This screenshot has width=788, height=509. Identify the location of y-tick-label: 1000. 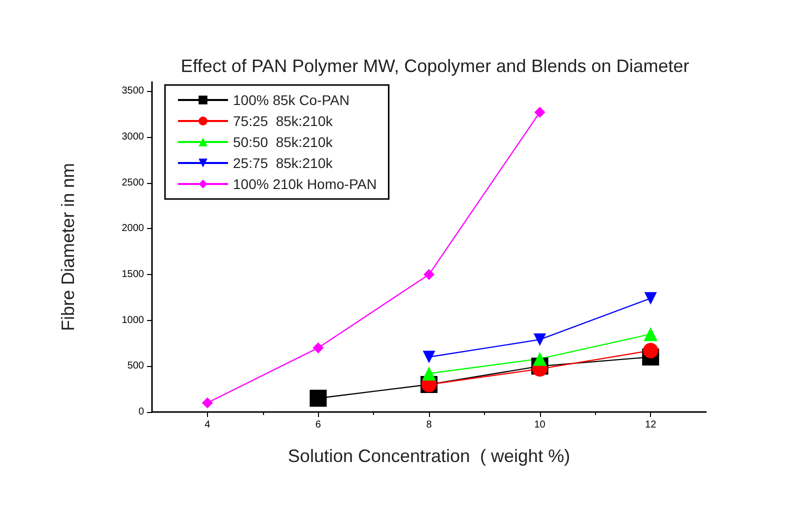
(133, 320).